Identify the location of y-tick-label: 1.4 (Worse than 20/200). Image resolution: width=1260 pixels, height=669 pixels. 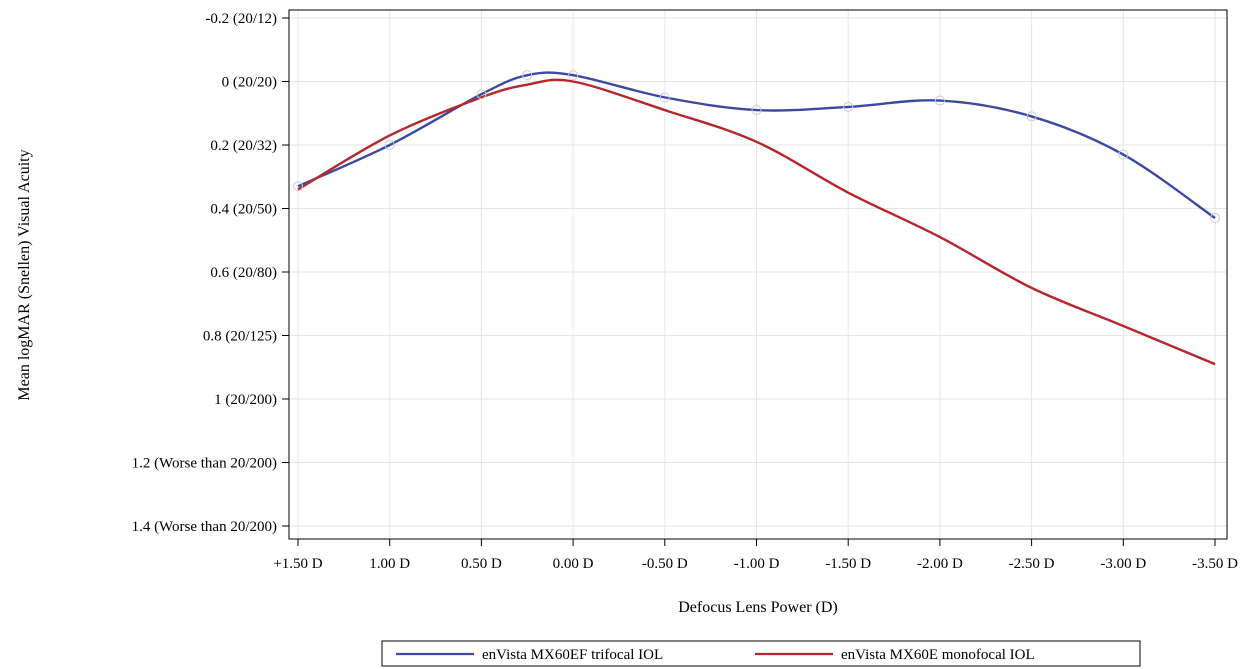
(204, 527).